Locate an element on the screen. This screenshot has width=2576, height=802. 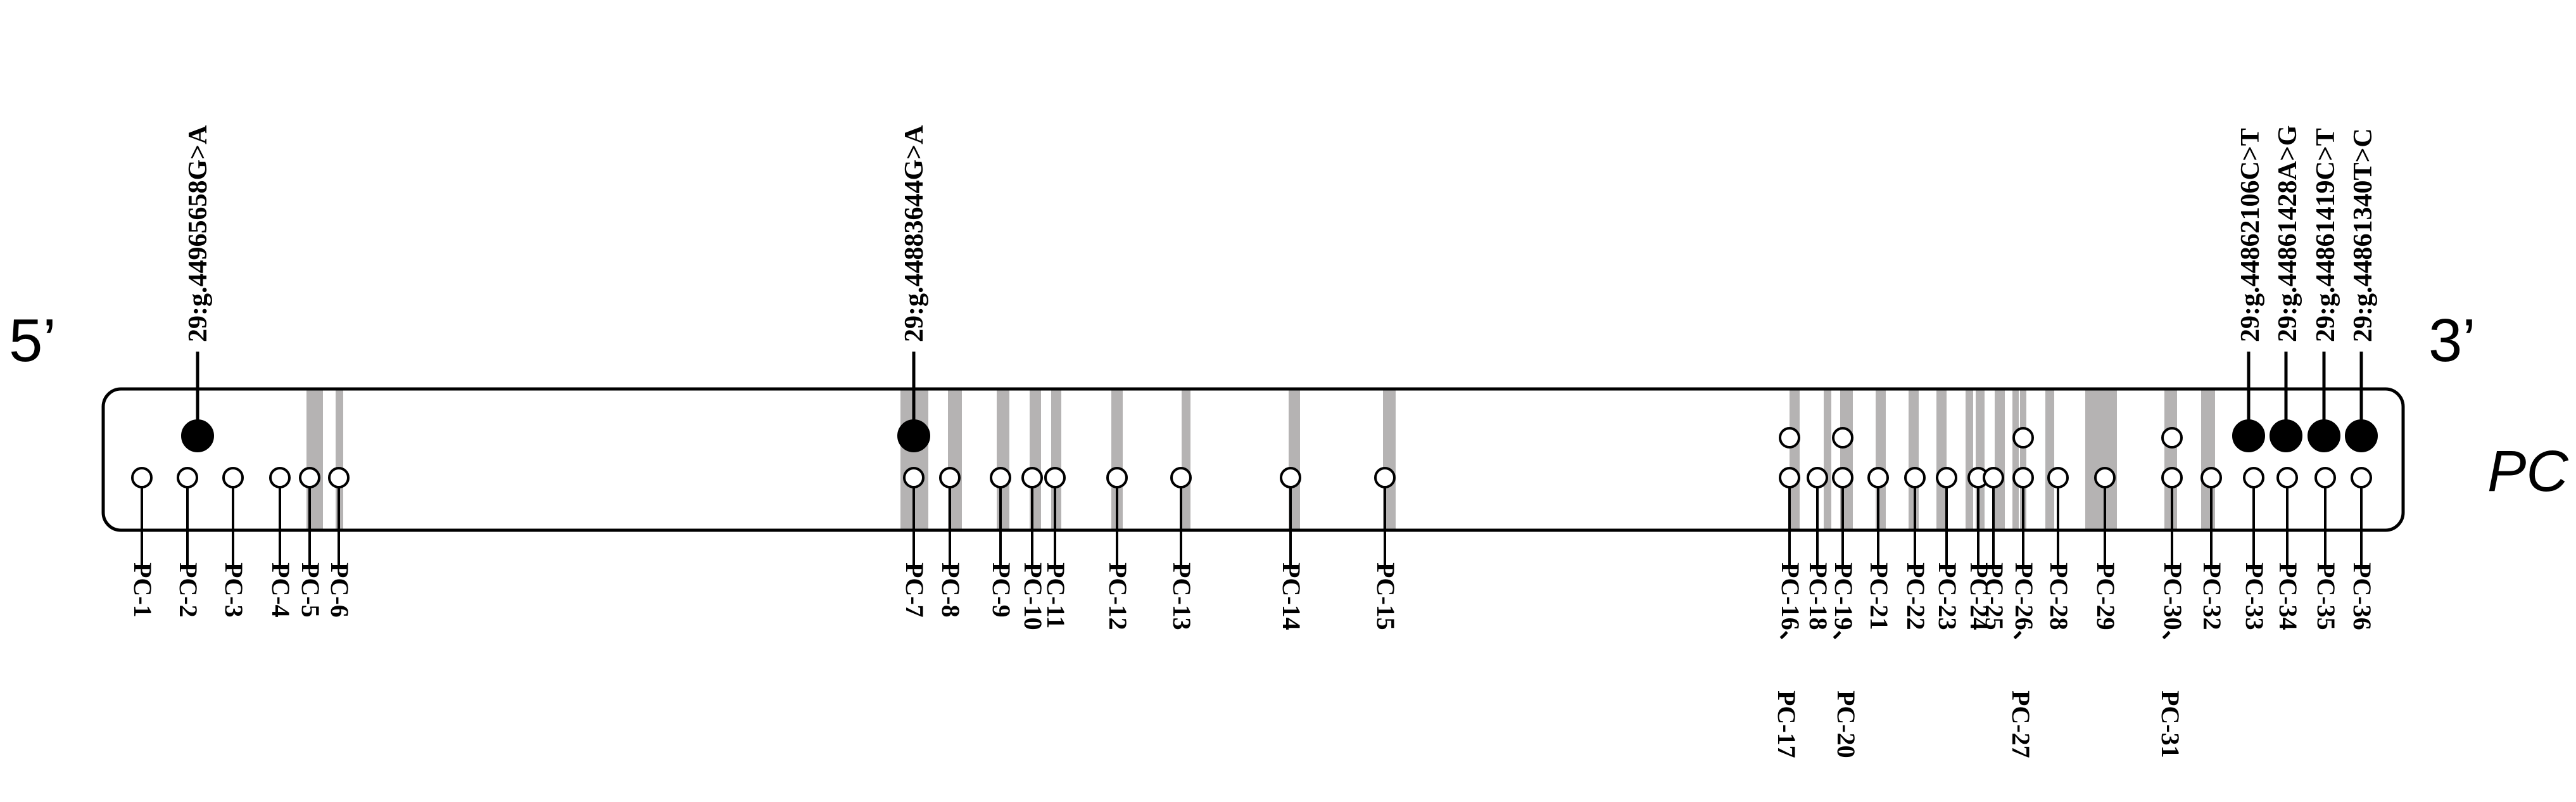
snp-label-2: 29:g.44883644G>A is located at coordinates (914, 233).